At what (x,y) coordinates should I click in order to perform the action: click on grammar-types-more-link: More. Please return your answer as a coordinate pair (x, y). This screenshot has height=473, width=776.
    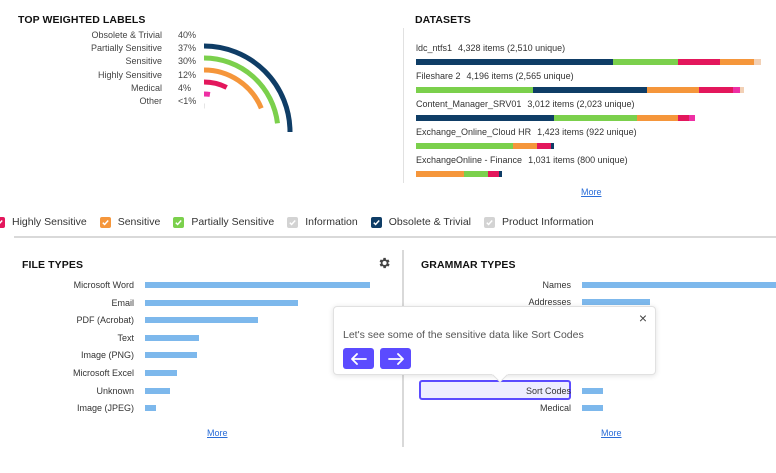
    Looking at the image, I should click on (611, 433).